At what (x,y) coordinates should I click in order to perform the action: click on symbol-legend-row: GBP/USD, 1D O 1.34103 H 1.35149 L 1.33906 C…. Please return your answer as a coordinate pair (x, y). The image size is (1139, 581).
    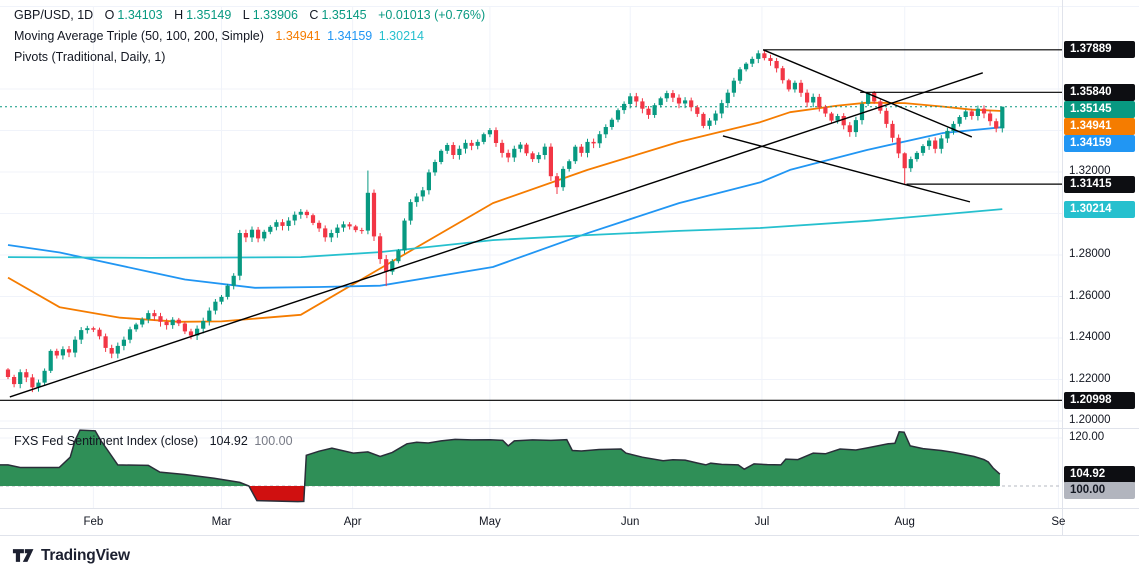
    Looking at the image, I should click on (251, 15).